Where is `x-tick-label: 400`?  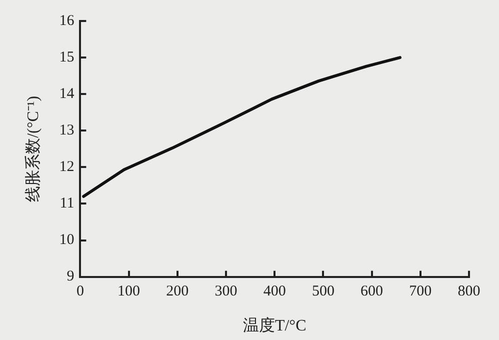 x-tick-label: 400 is located at coordinates (274, 292).